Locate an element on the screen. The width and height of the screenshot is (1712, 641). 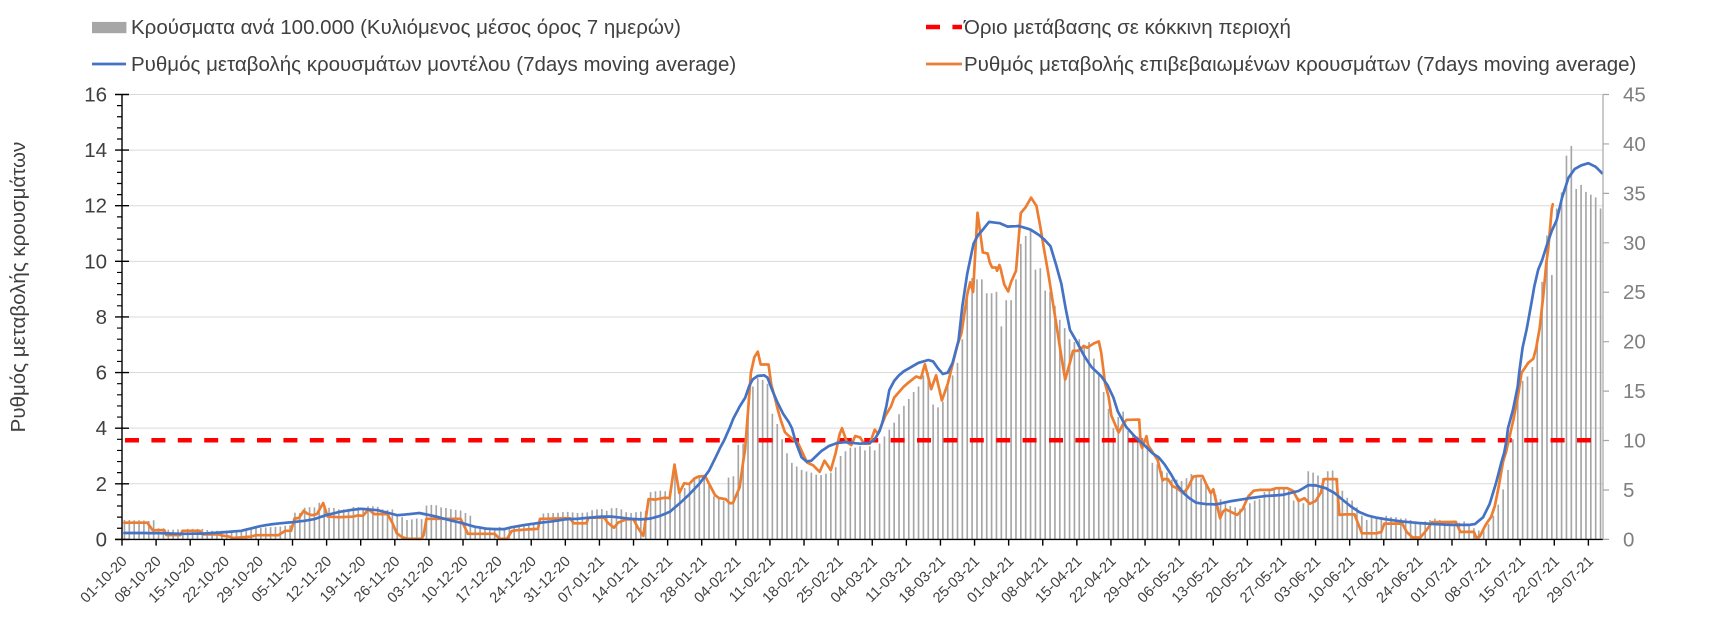
svg-text: 45 is located at coordinates (1634, 95).